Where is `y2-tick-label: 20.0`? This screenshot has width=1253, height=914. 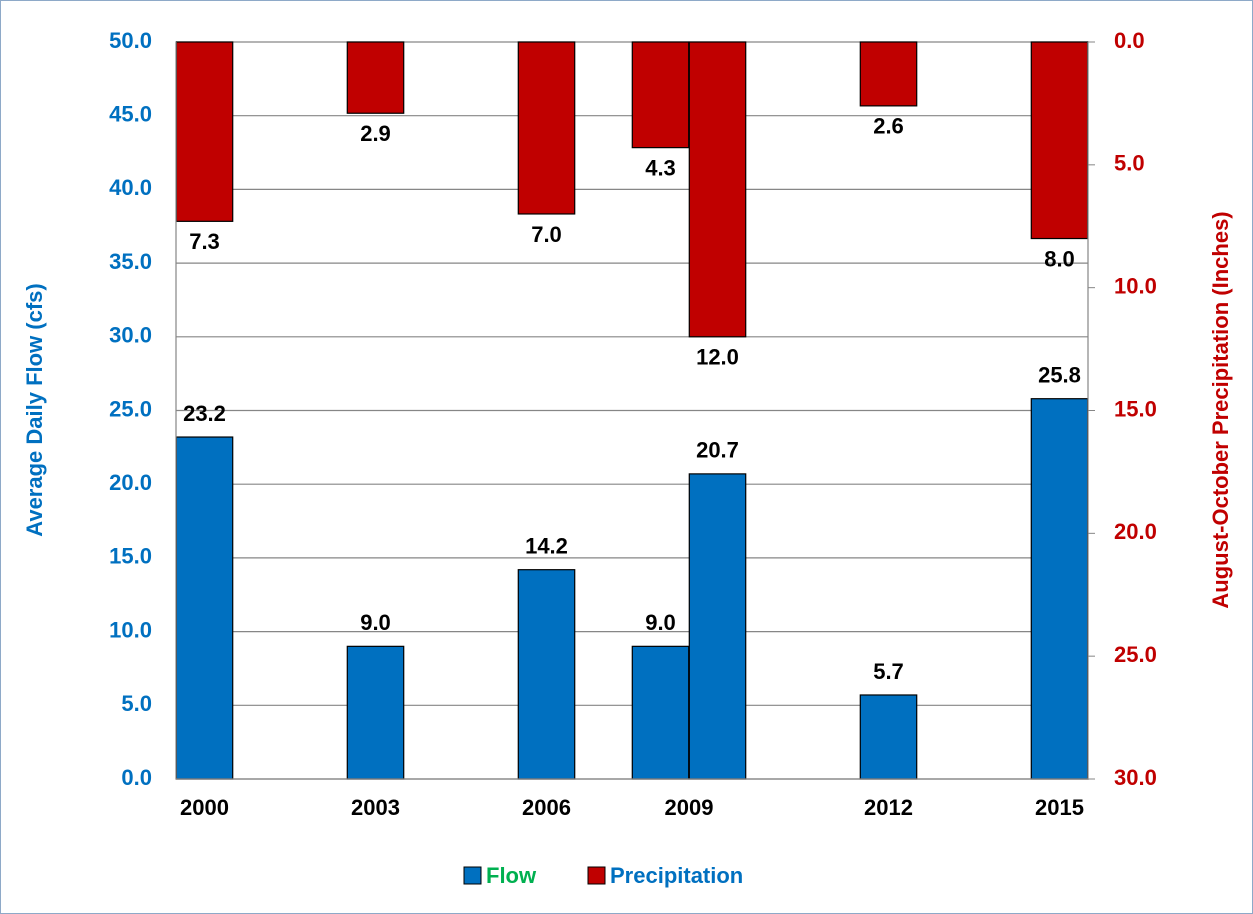 y2-tick-label: 20.0 is located at coordinates (1135, 531).